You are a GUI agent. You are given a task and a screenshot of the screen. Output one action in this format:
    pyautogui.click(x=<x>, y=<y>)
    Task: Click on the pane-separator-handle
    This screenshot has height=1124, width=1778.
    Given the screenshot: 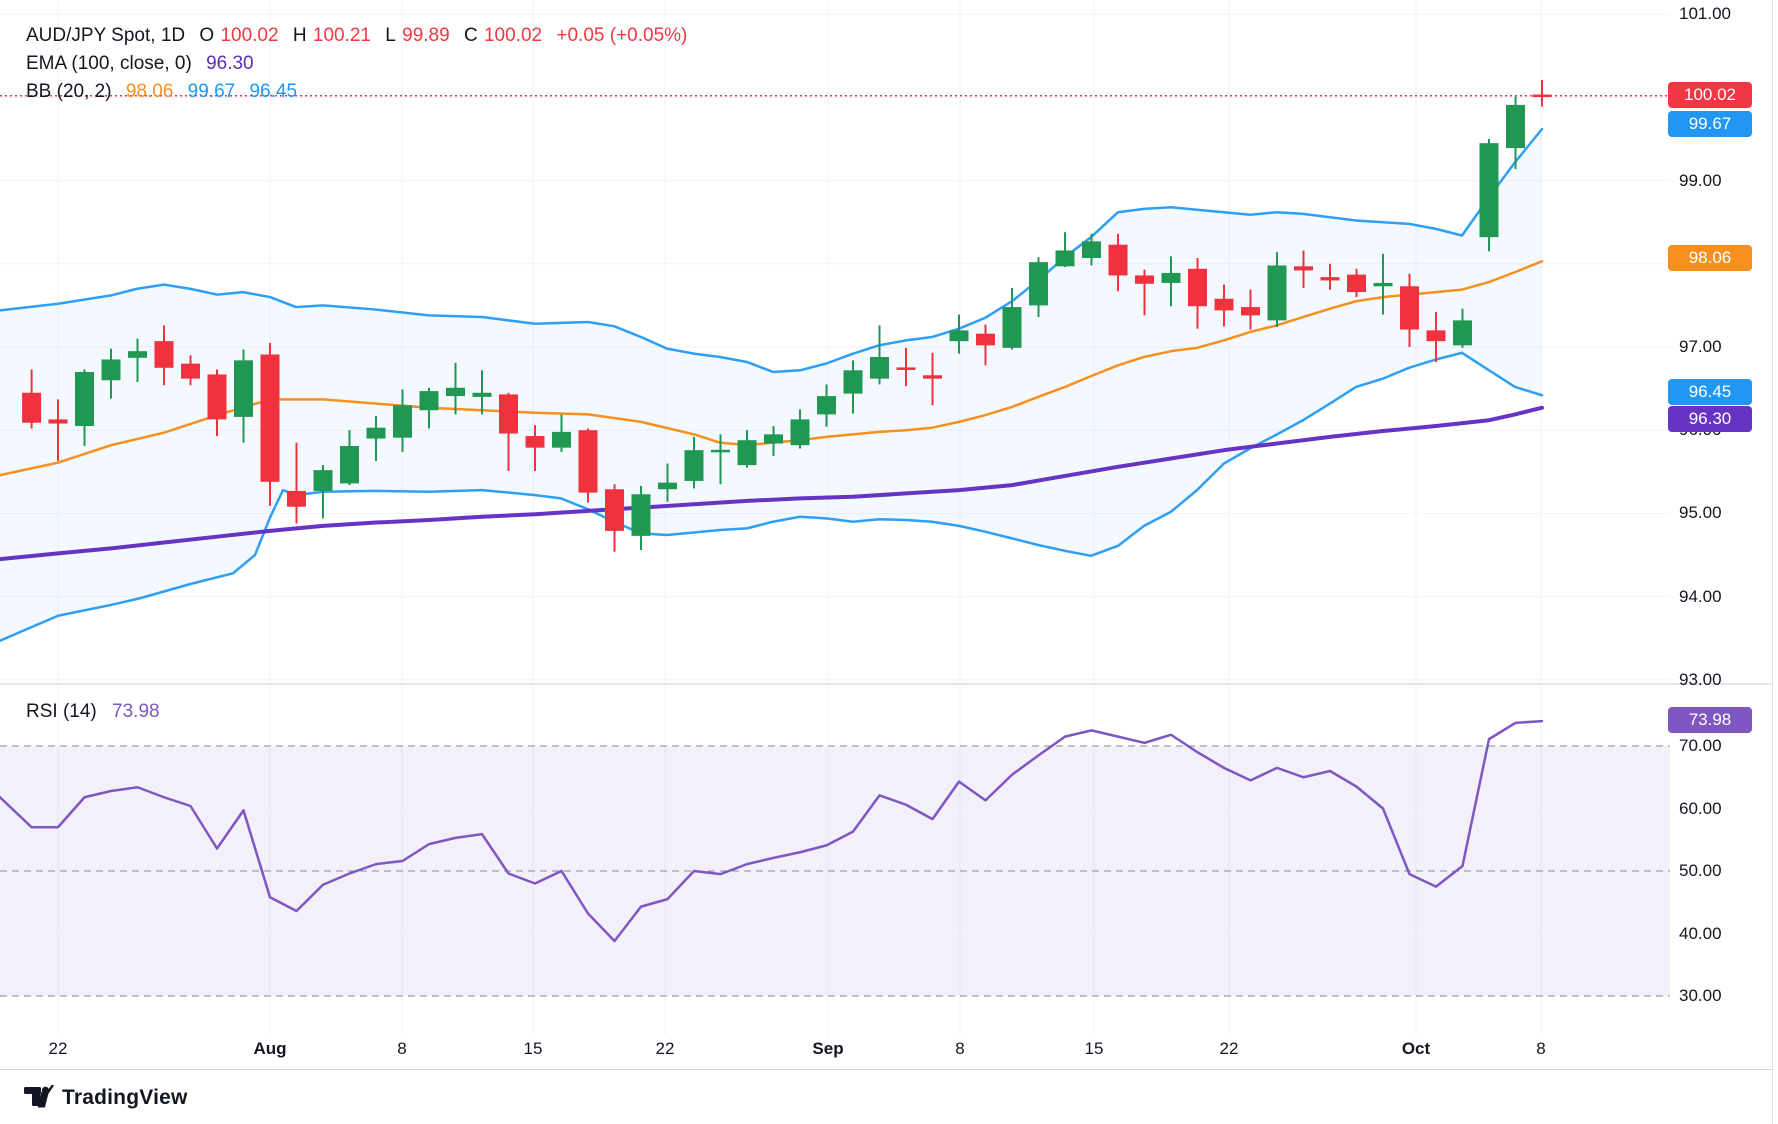 What is the action you would take?
    pyautogui.click(x=886, y=684)
    